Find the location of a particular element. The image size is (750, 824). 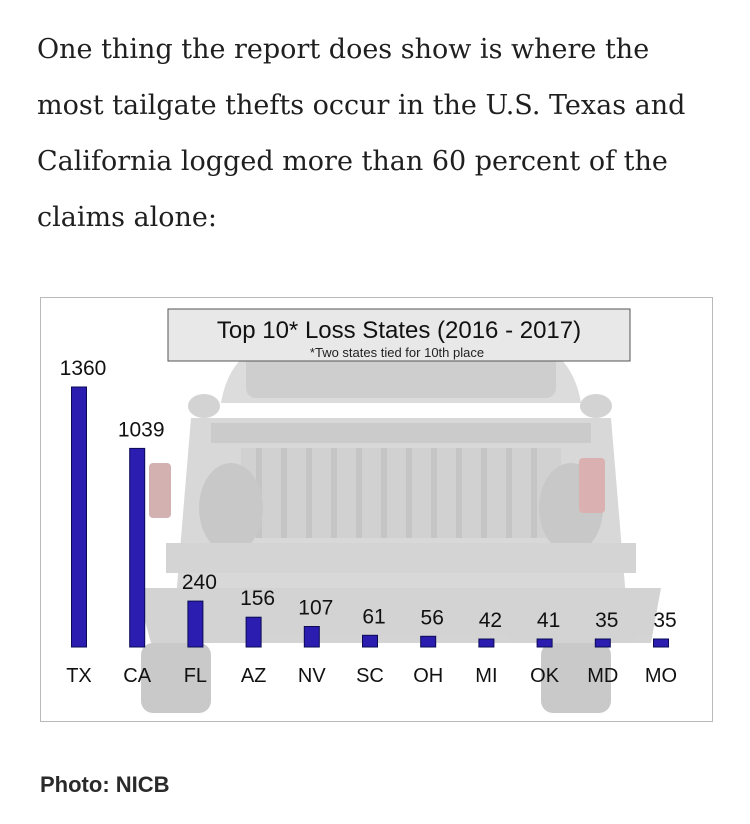

category-label-nv: NV is located at coordinates (312, 676).